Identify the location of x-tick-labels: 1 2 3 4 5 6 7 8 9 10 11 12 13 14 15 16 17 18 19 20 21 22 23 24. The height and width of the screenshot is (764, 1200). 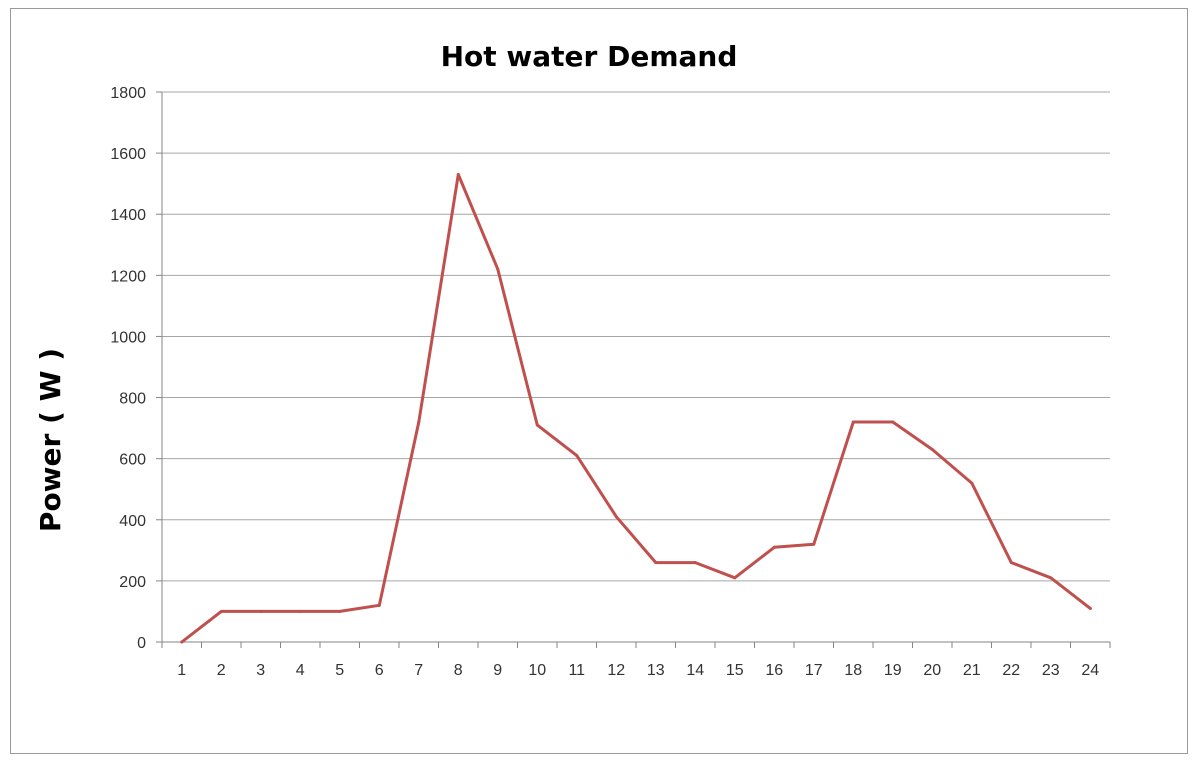
(638, 670).